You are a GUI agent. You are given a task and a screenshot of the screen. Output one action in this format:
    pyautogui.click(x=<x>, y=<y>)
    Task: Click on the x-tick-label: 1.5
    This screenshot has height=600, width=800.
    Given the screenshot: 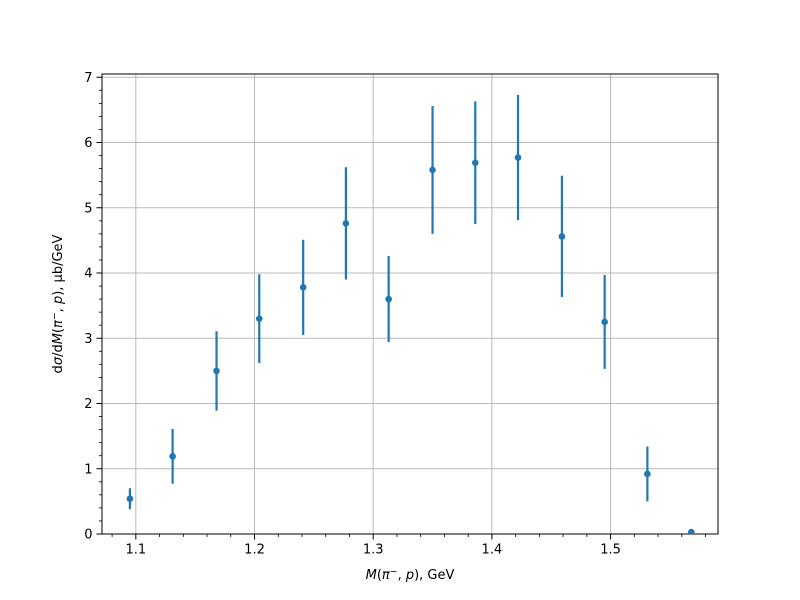 What is the action you would take?
    pyautogui.click(x=610, y=550)
    